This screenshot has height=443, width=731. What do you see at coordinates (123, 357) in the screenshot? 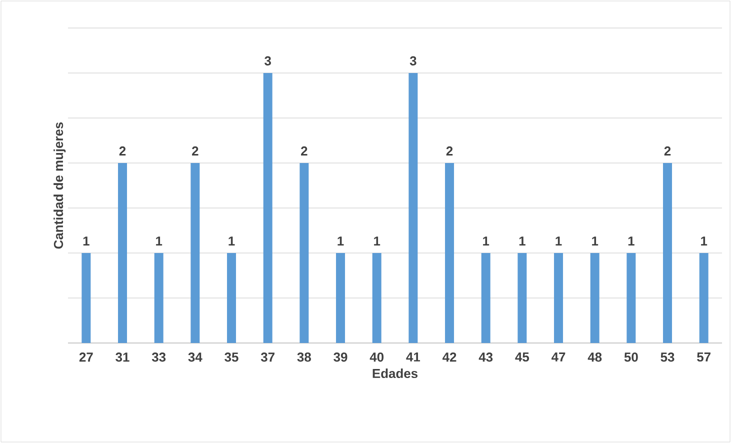
I see `x-tick-label: 31` at bounding box center [123, 357].